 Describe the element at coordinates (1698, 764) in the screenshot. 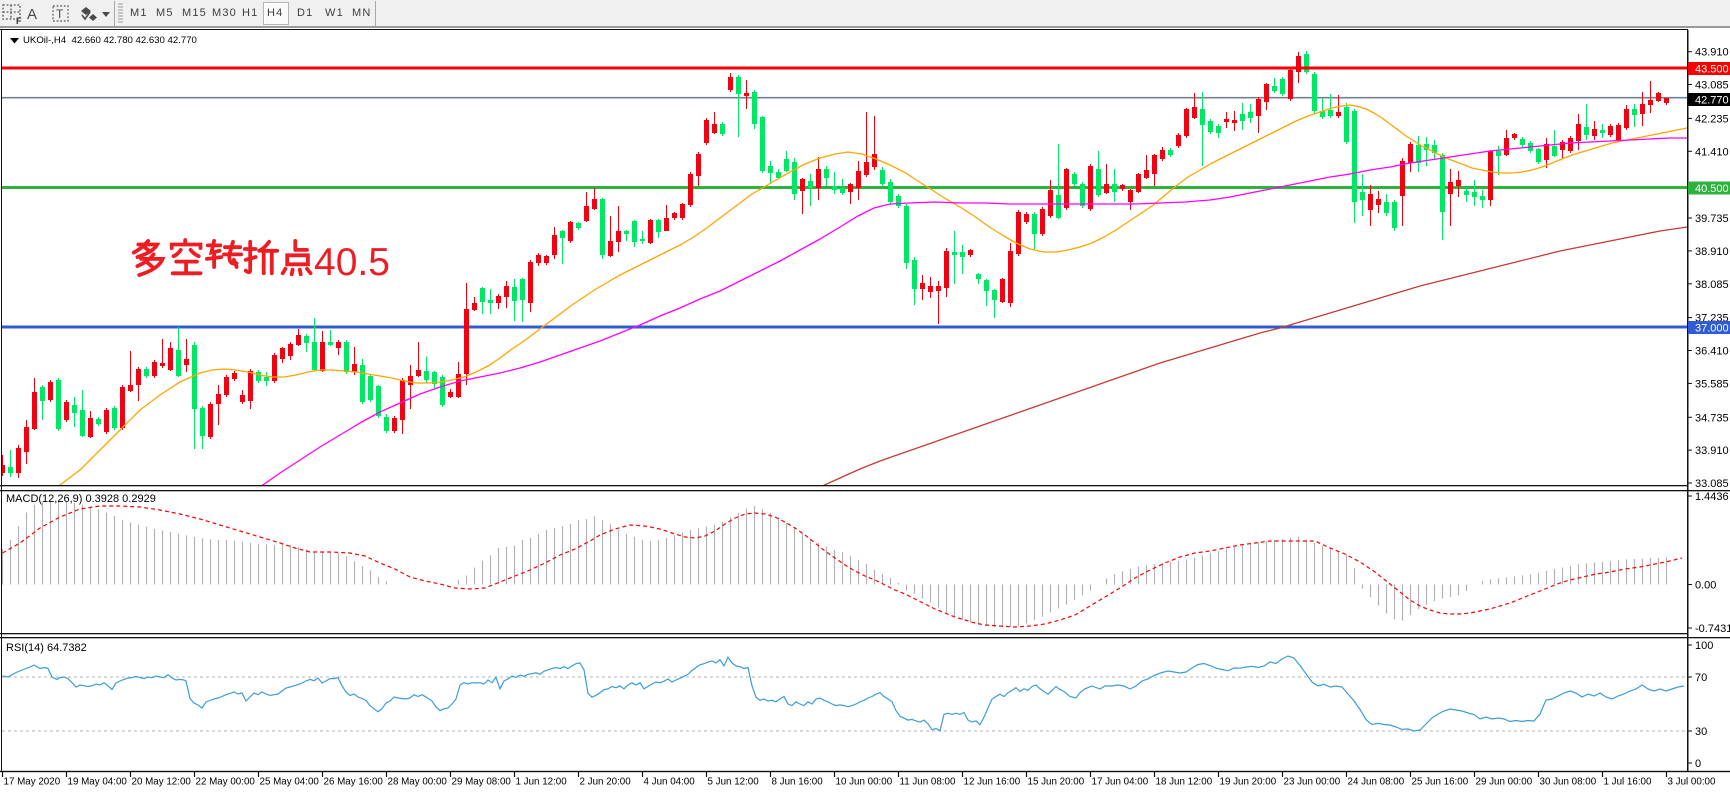

I see `svg-text: 0` at that location.